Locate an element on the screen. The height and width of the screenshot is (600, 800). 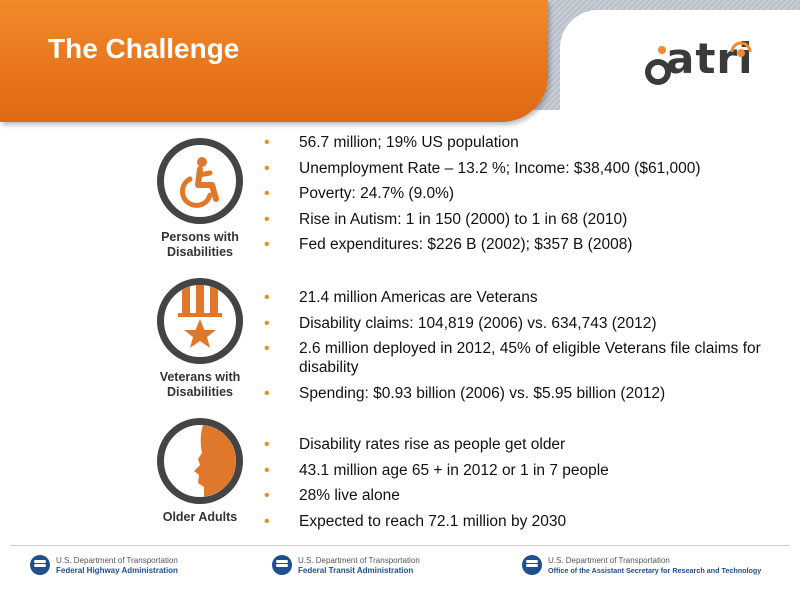
logo-signal-icon is located at coordinates (741, 49).